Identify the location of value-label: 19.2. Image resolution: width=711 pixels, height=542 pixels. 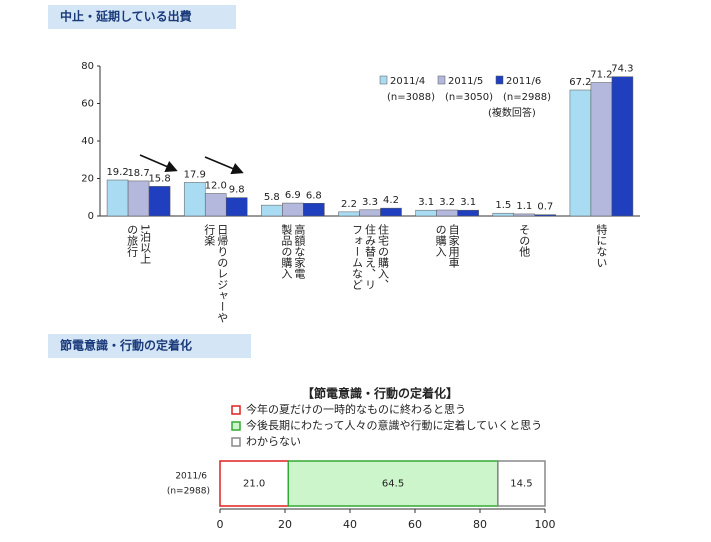
(117, 172).